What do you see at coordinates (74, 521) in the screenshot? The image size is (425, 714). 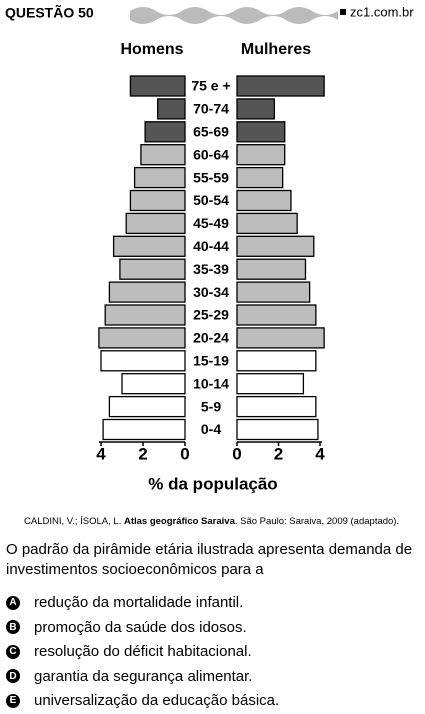 I see `source-authors: CALDINI, V.; ÍSOLA, L.` at bounding box center [74, 521].